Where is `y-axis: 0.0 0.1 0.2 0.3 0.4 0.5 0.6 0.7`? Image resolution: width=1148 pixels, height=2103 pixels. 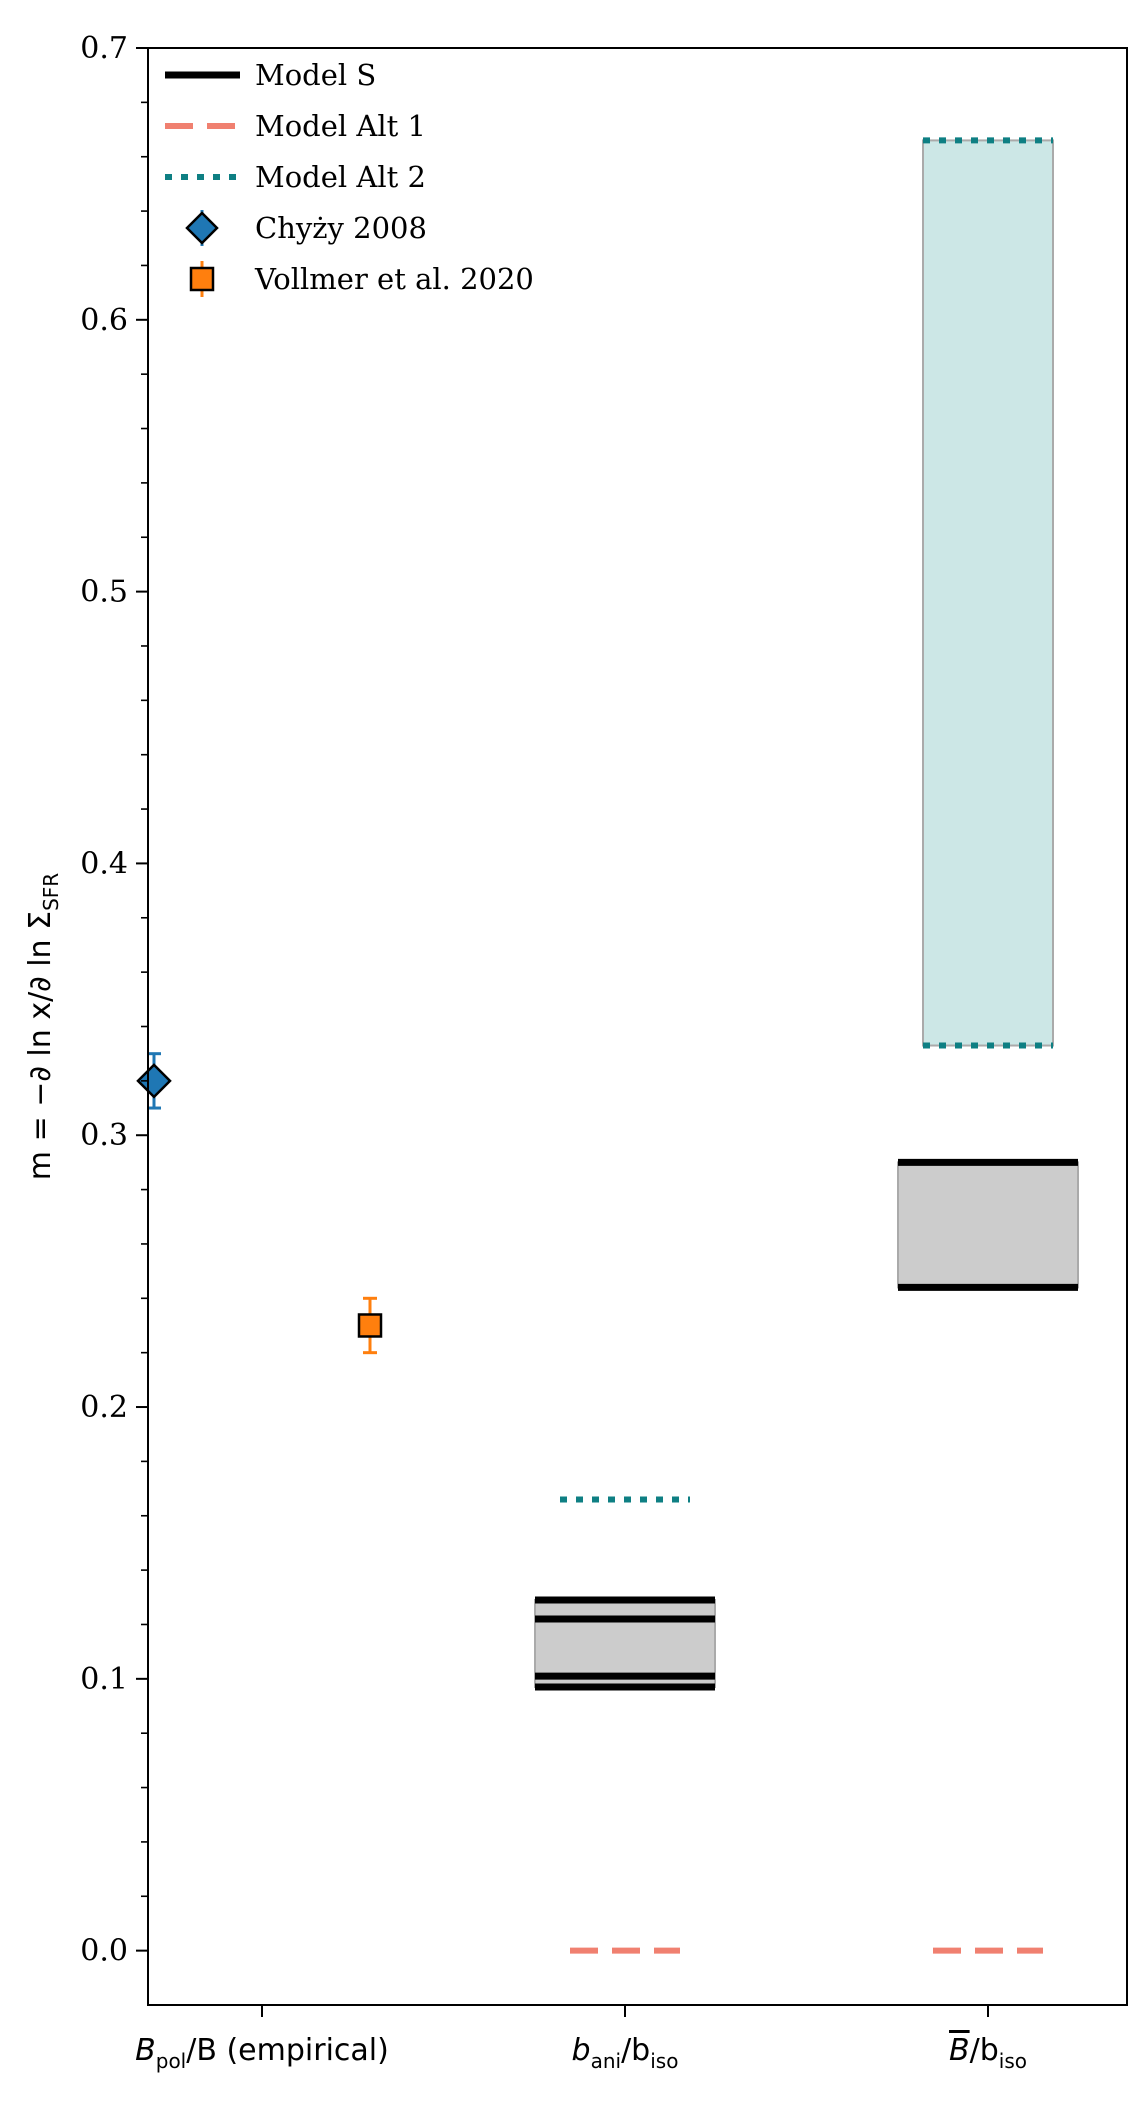
y-axis: 0.0 0.1 0.2 0.3 0.4 0.5 0.6 0.7 is located at coordinates (114, 1000).